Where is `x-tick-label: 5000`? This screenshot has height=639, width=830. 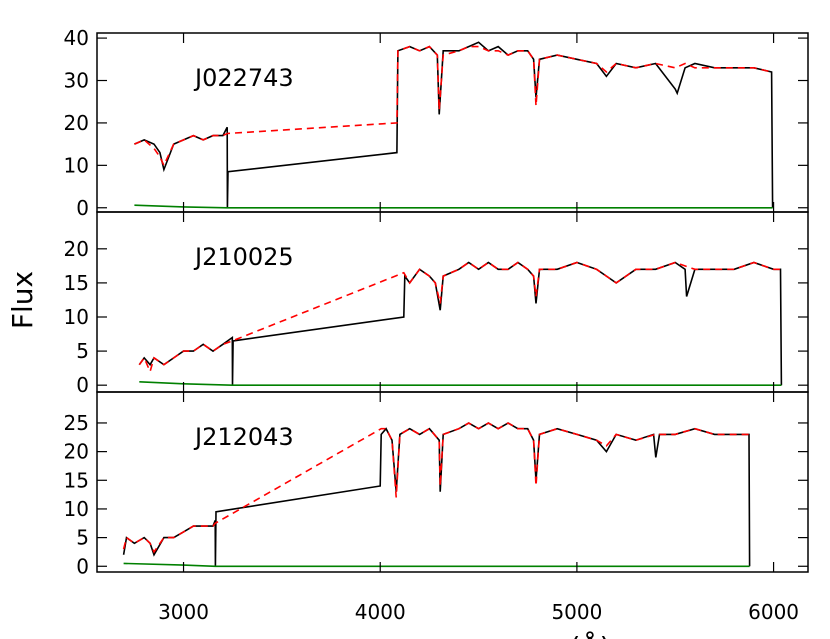 x-tick-label: 5000 is located at coordinates (576, 612).